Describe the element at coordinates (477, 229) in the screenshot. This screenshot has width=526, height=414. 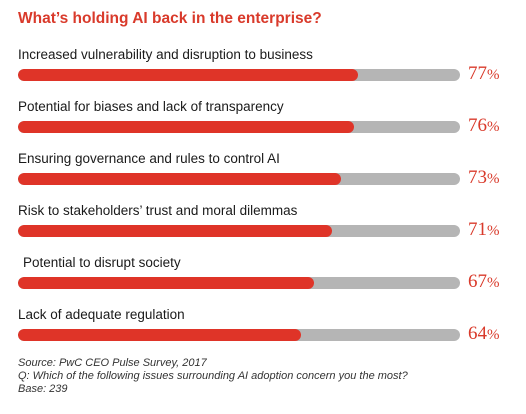
I see `value-number: 71` at that location.